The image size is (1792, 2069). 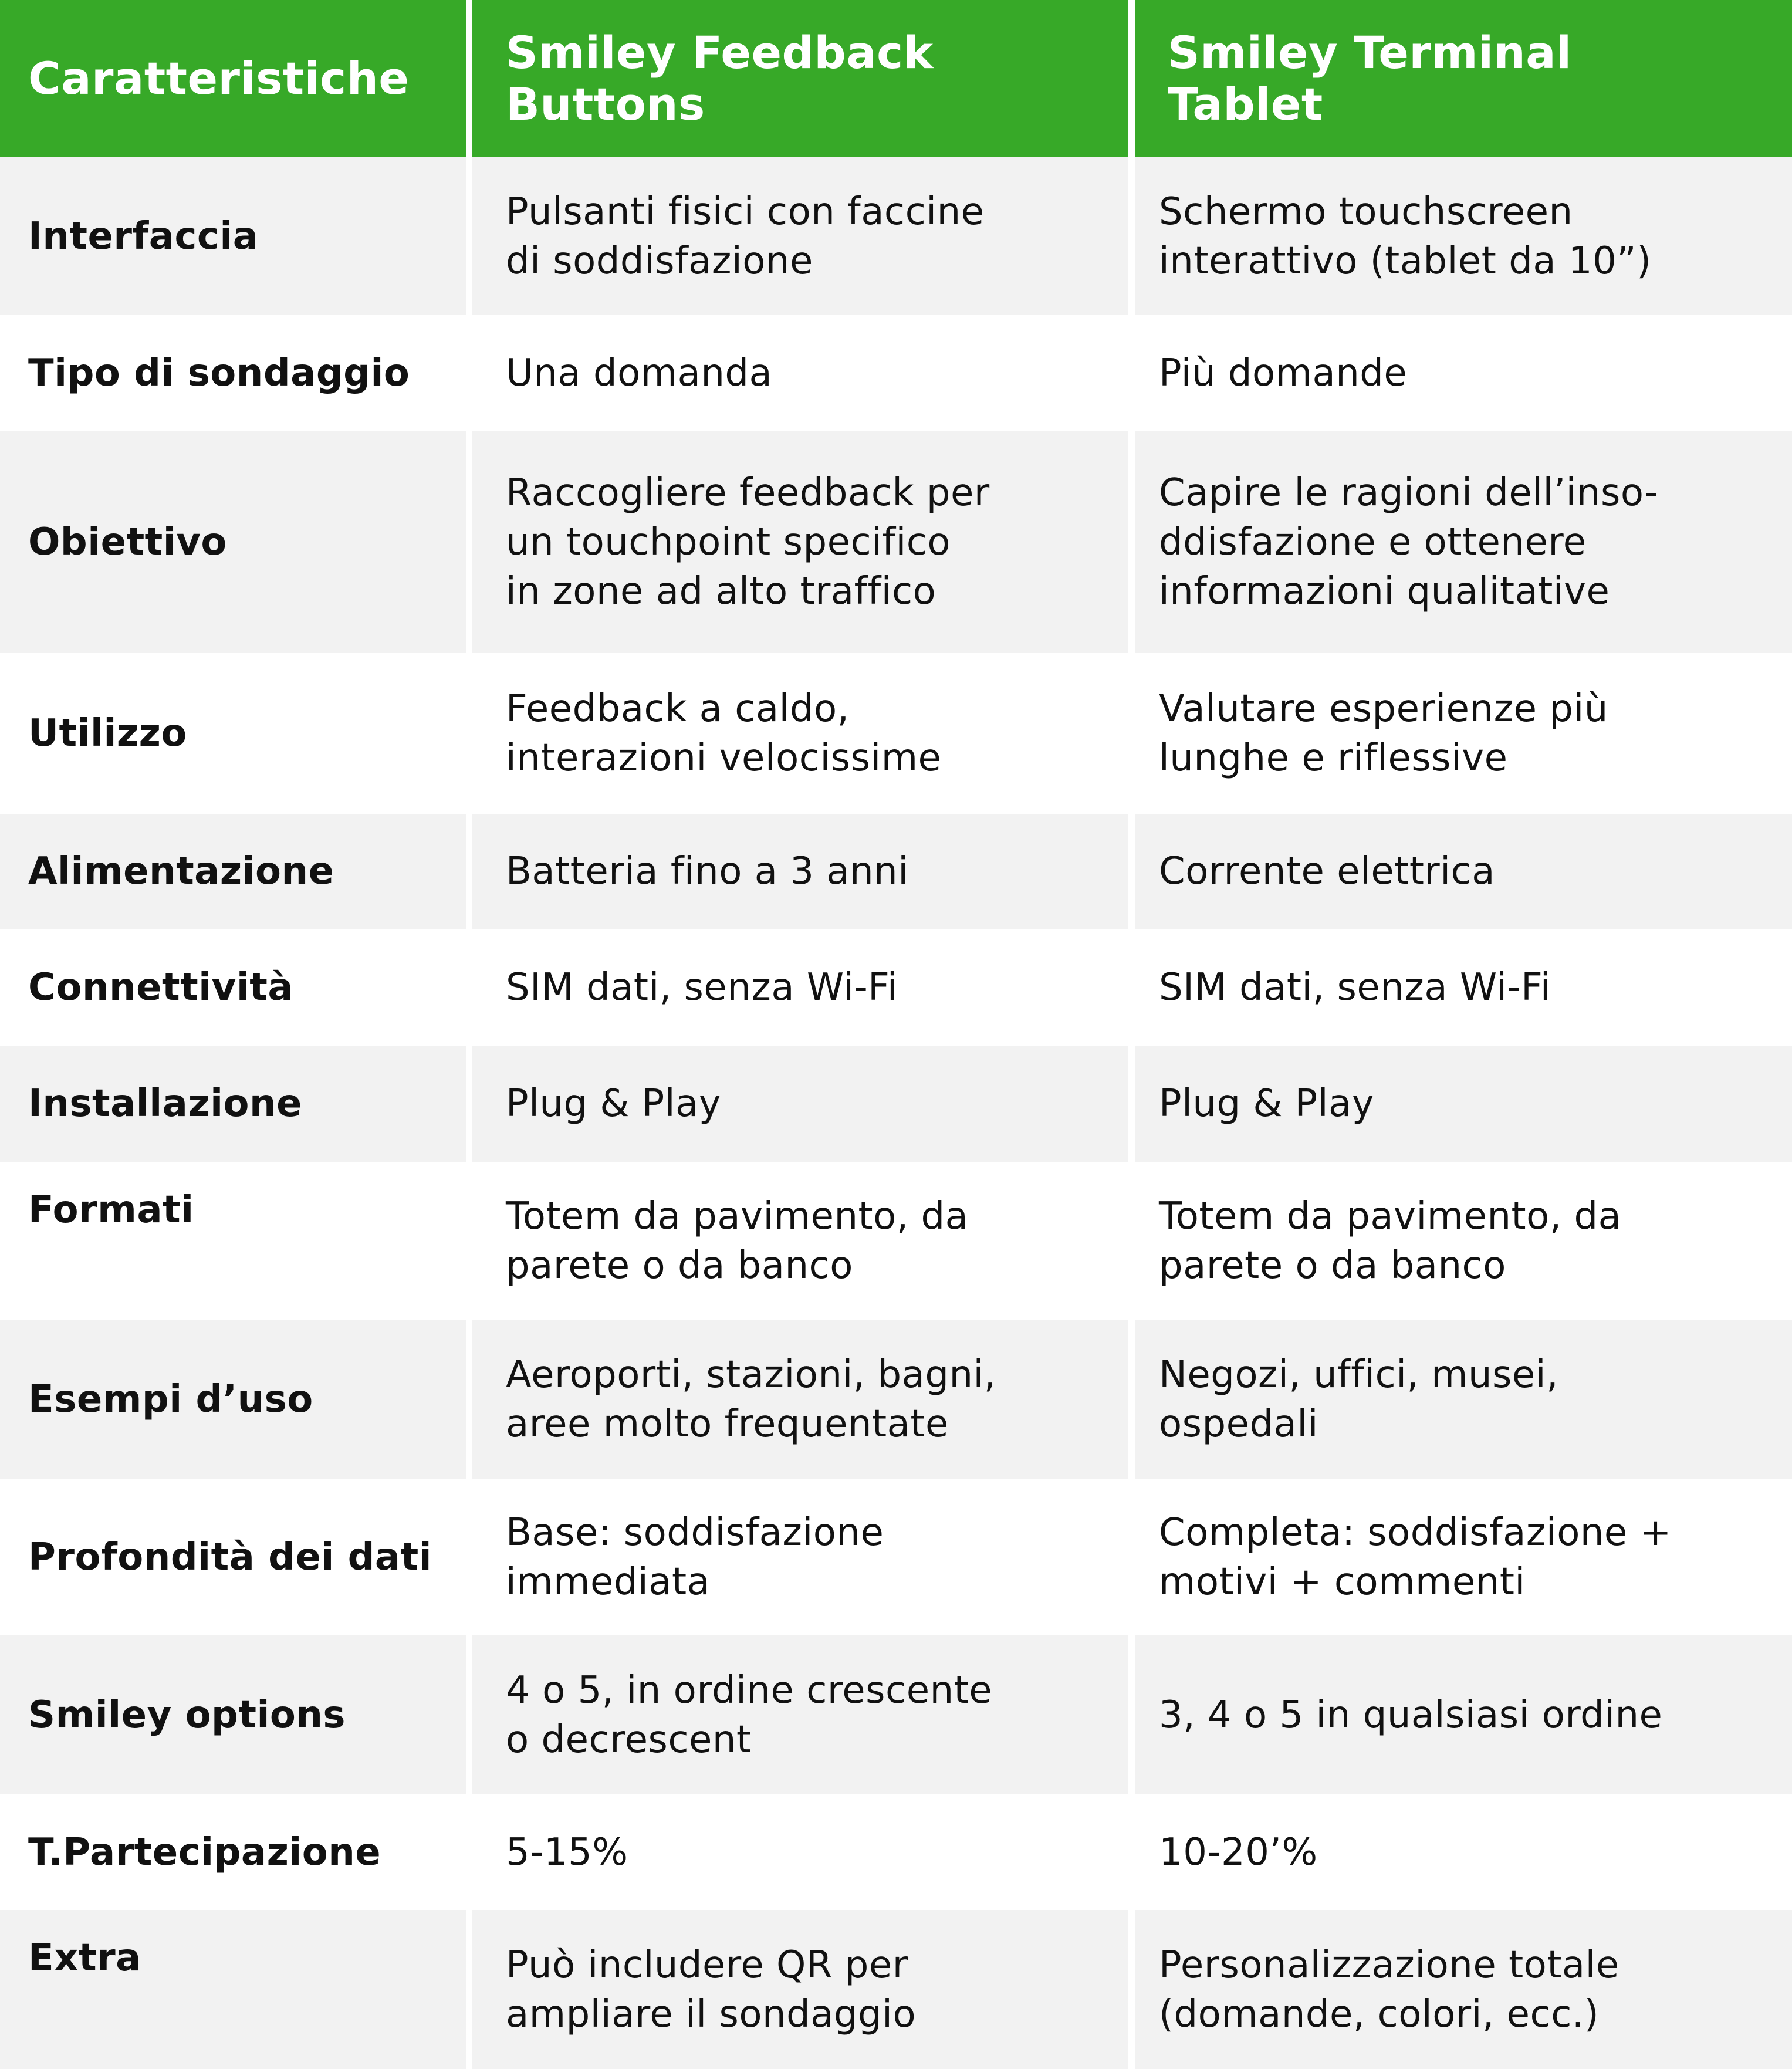 What do you see at coordinates (233, 236) in the screenshot?
I see `feature-label: Interfaccia` at bounding box center [233, 236].